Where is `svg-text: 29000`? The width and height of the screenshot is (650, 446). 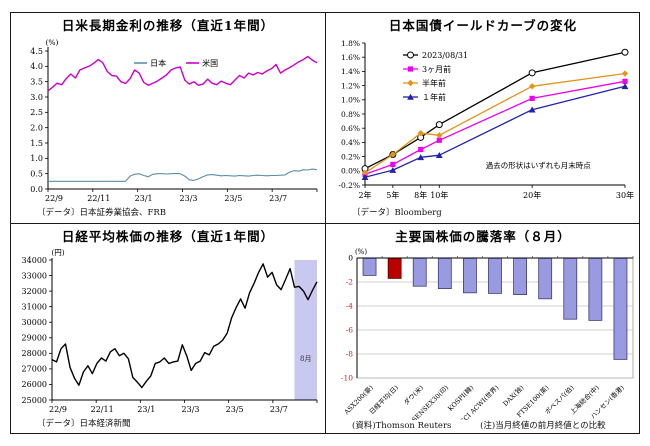 svg-text: 29000 is located at coordinates (33, 338).